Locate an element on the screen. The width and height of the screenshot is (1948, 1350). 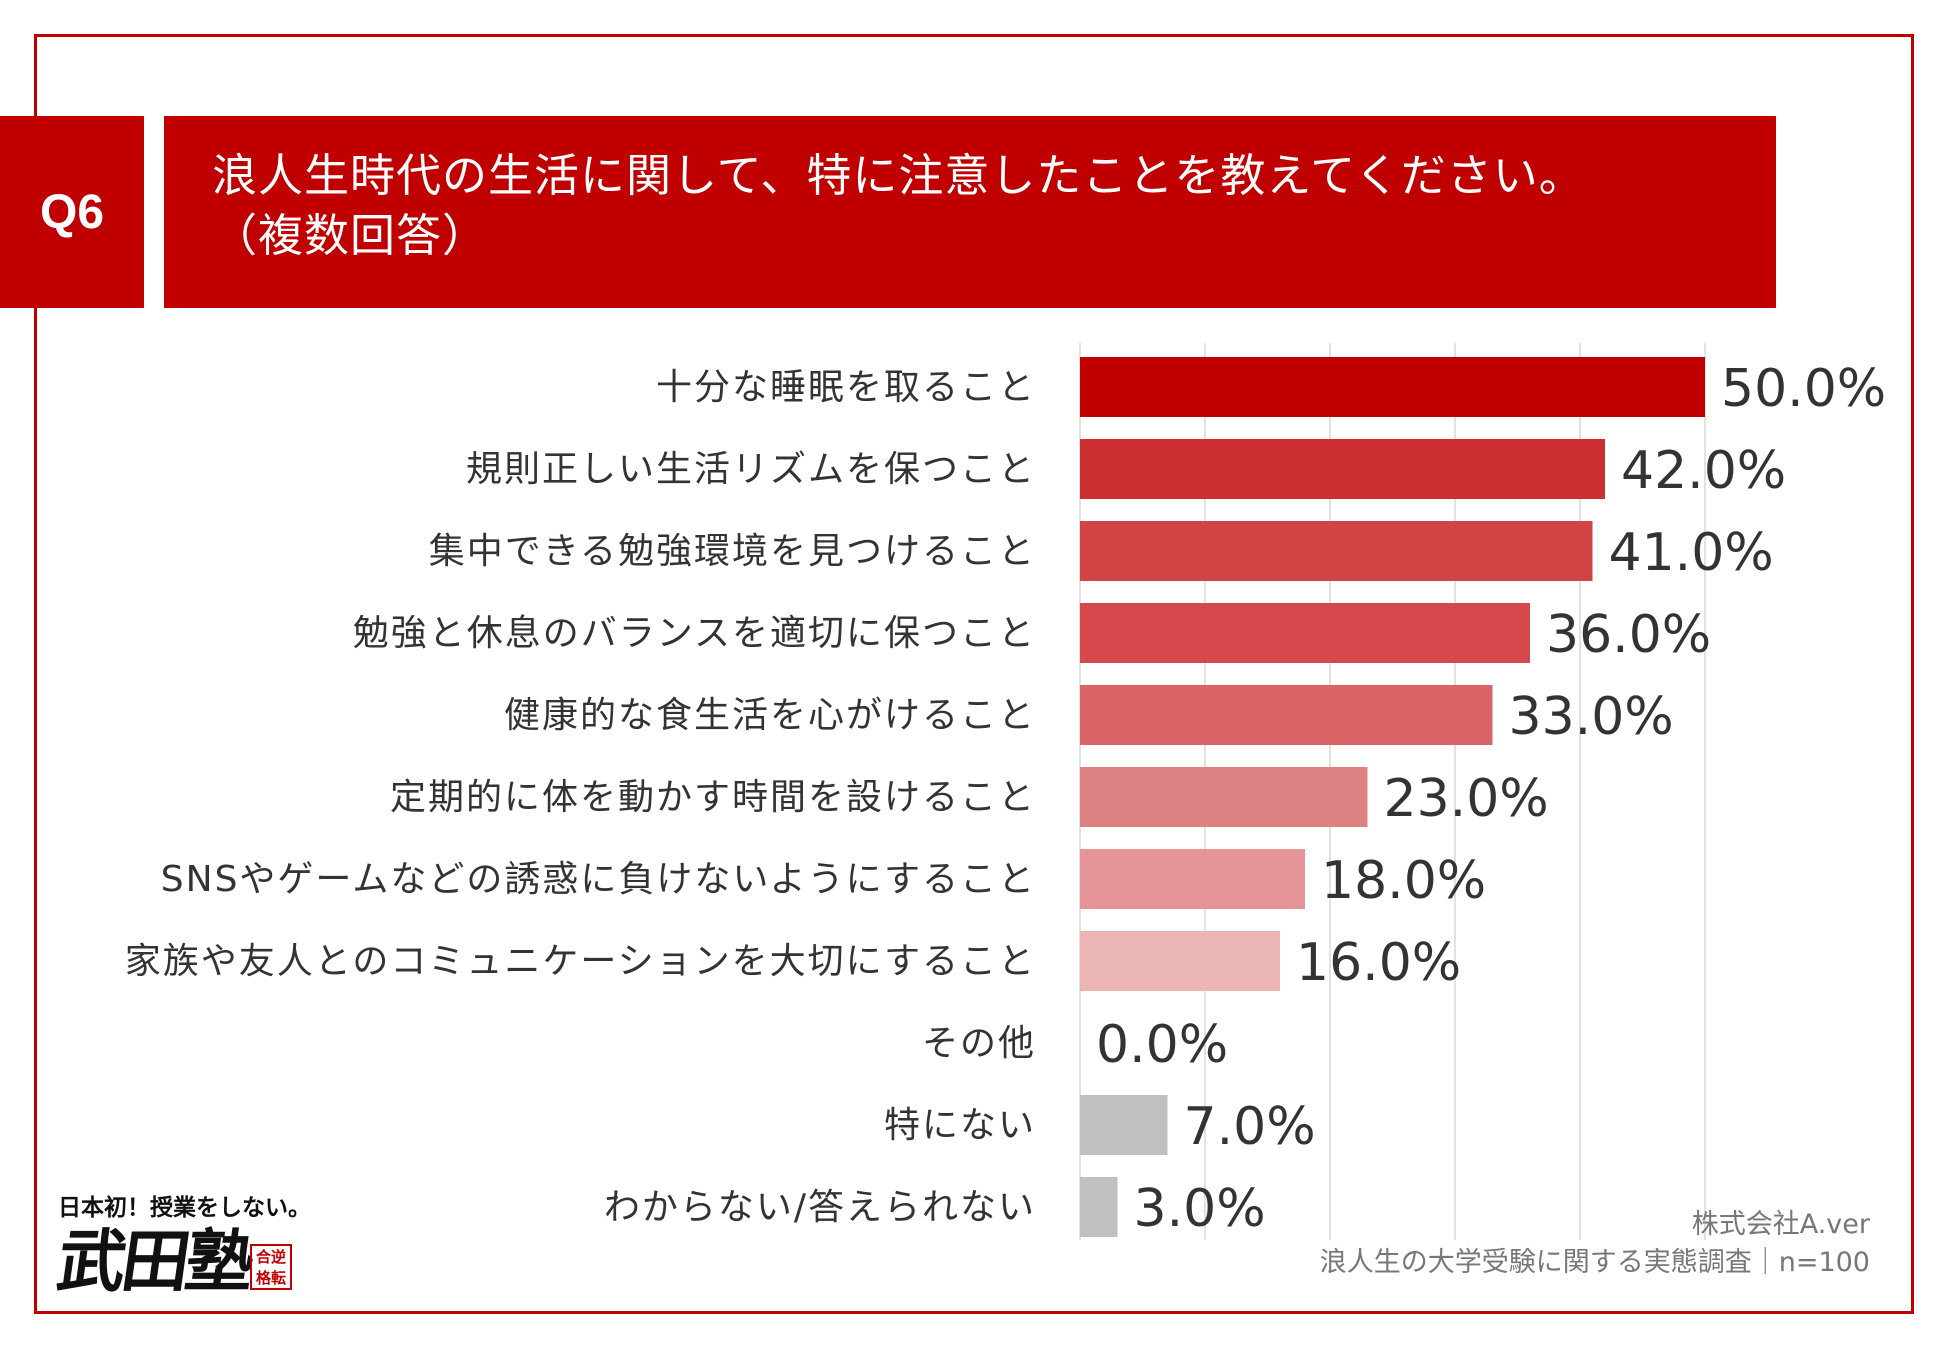
logo-stamp-line1: 合逆 is located at coordinates (270, 1257).